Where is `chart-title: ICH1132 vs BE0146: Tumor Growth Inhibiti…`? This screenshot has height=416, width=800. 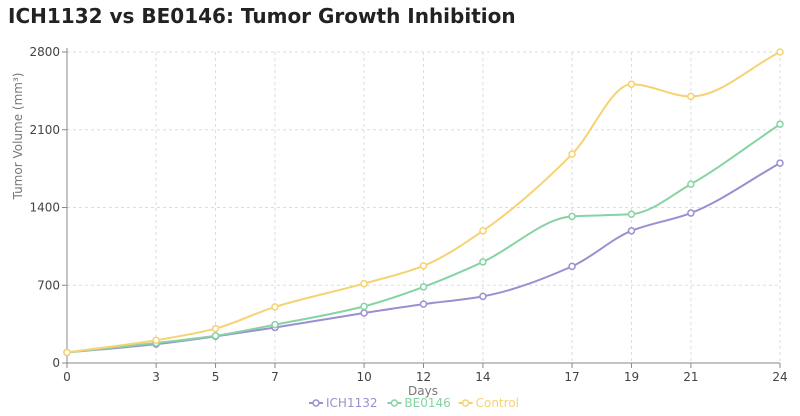
chart-title: ICH1132 vs BE0146: Tumor Growth Inhibiti… is located at coordinates (262, 16).